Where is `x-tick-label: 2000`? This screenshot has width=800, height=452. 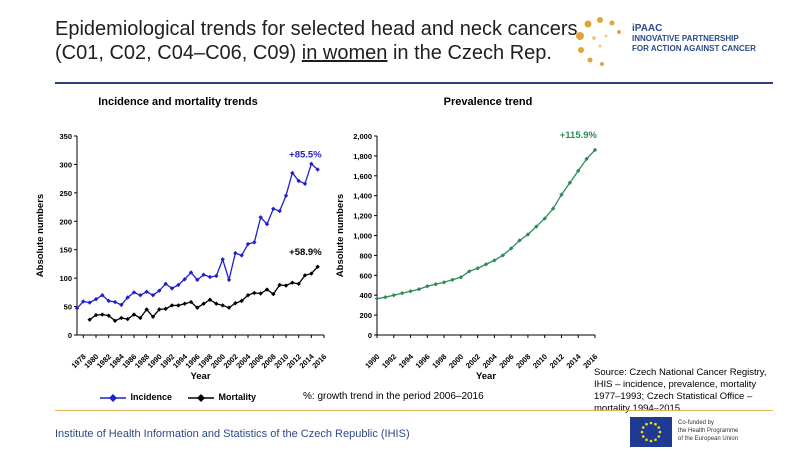 x-tick-label: 2000 is located at coordinates (456, 361).